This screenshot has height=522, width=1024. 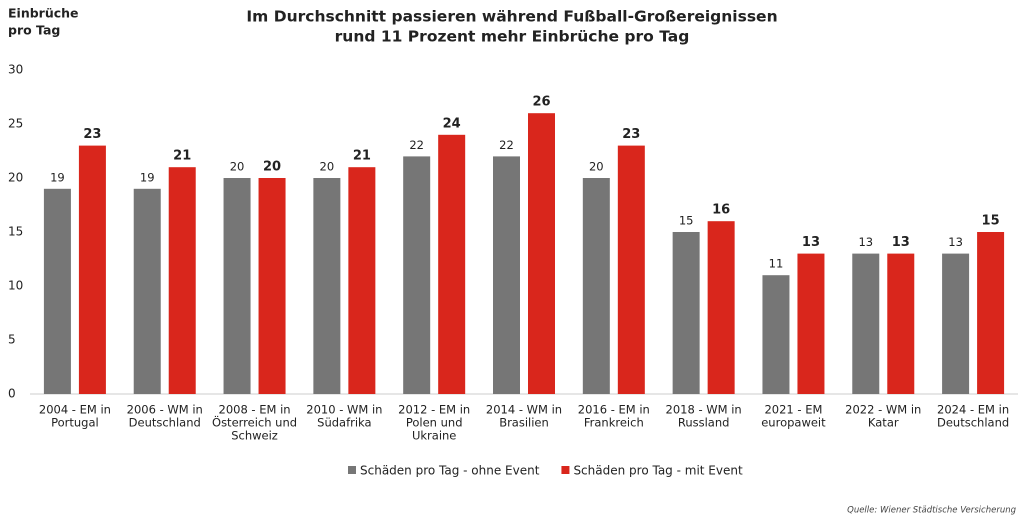 I want to click on value-label: 26, so click(x=541, y=102).